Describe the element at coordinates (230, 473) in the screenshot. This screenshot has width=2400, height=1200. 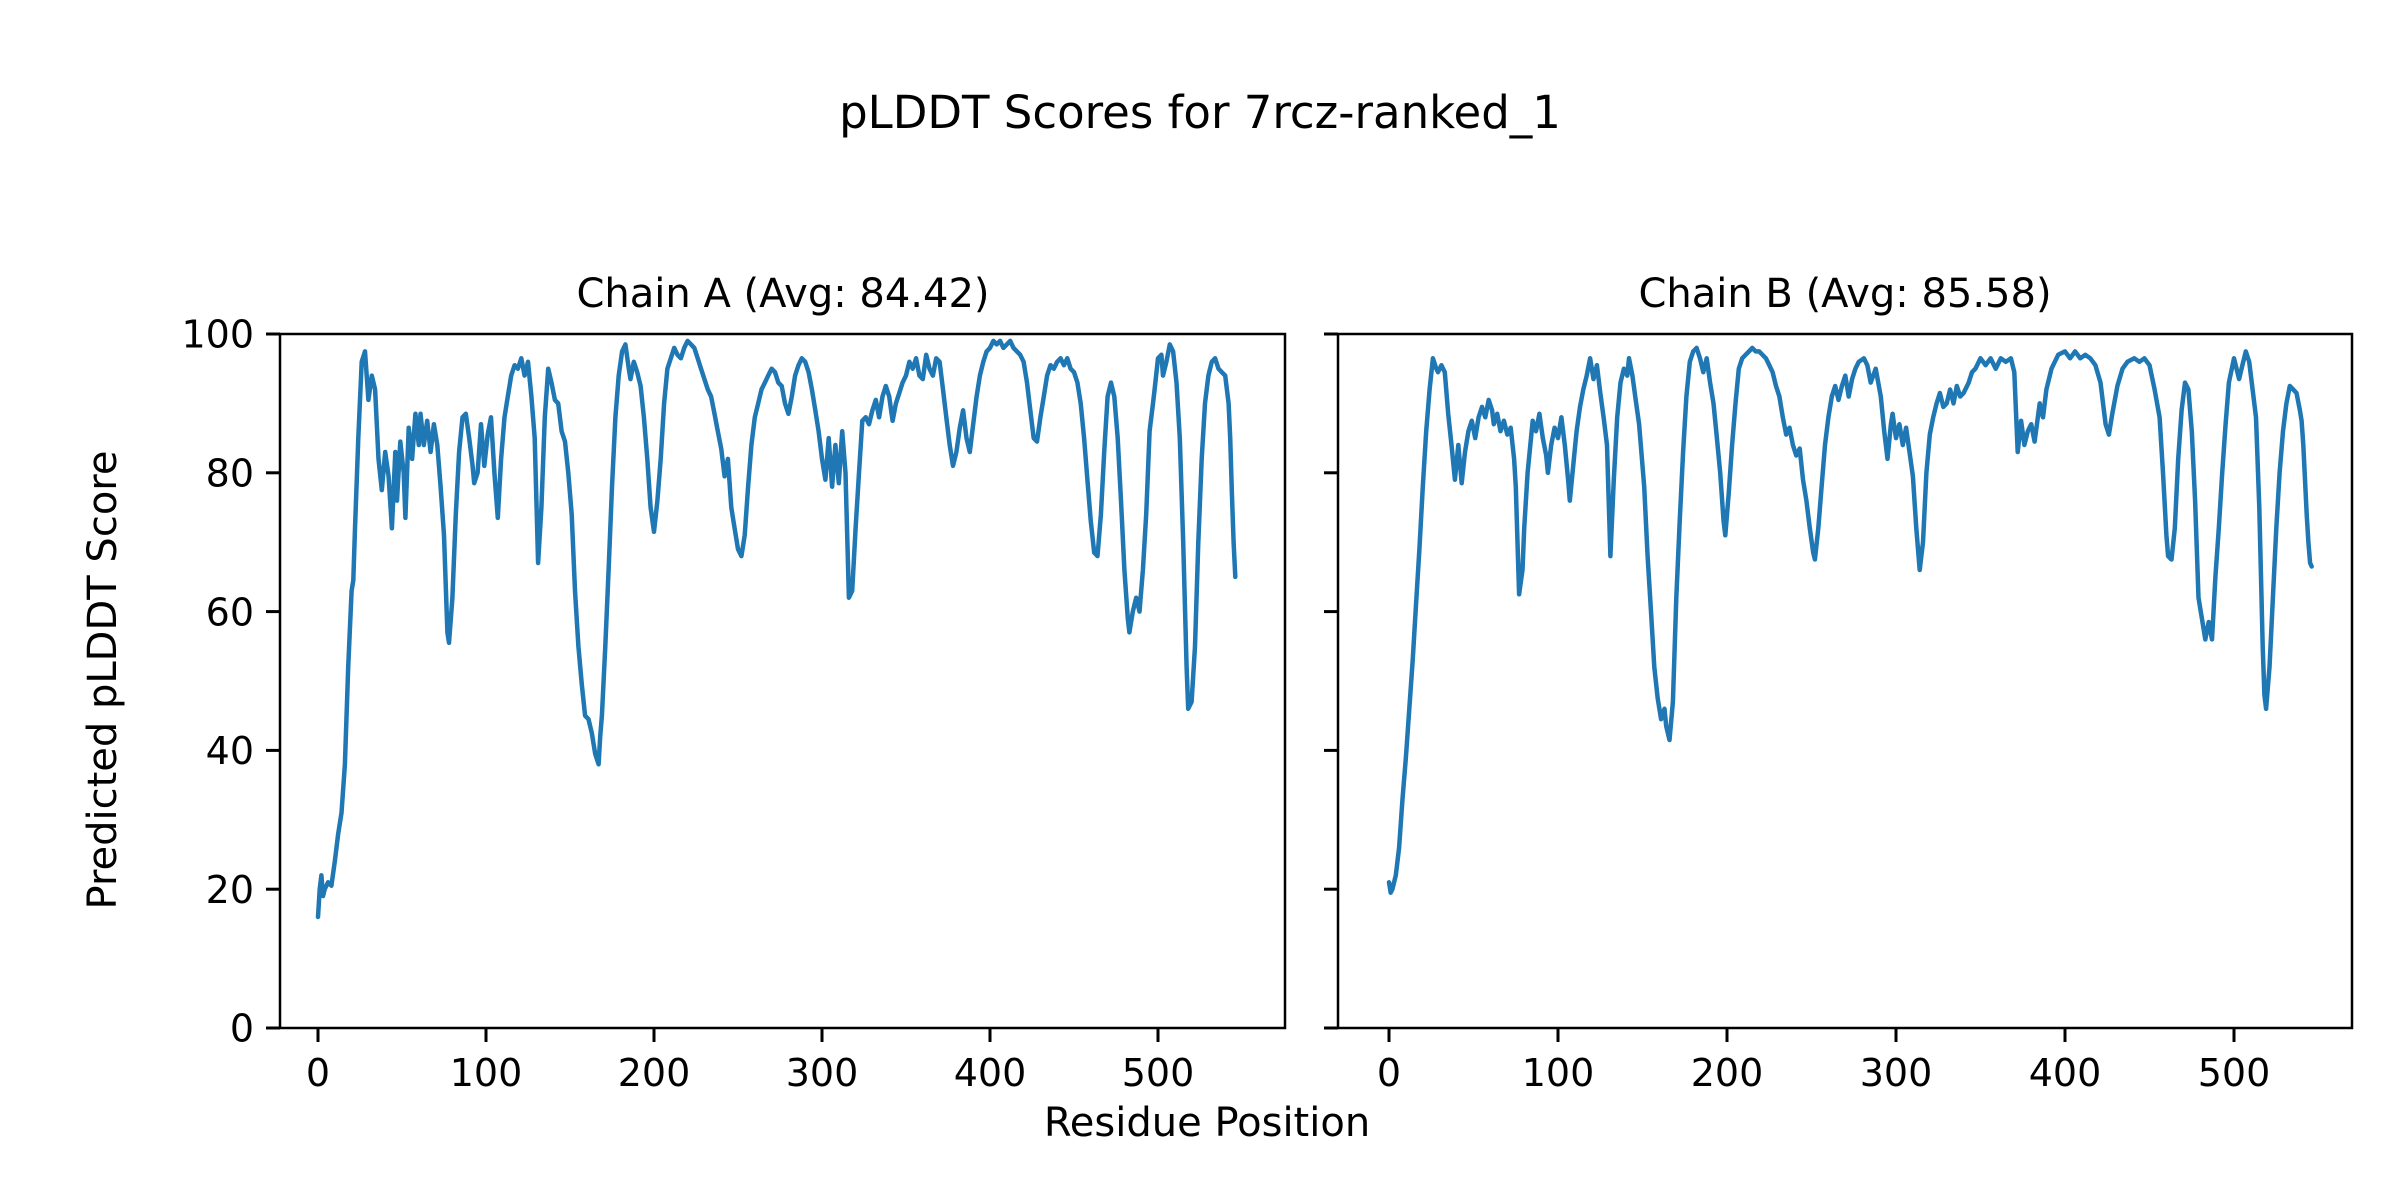
I see `y-tick-label-chain-a: 80` at that location.